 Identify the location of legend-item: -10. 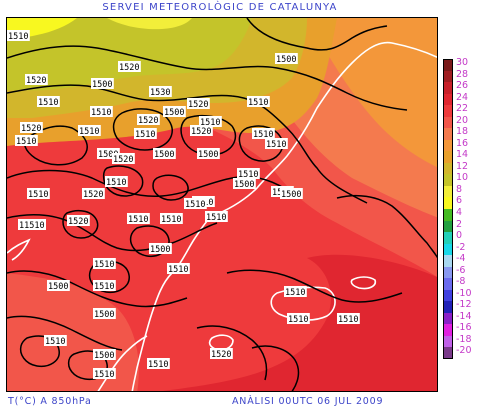
(463, 294).